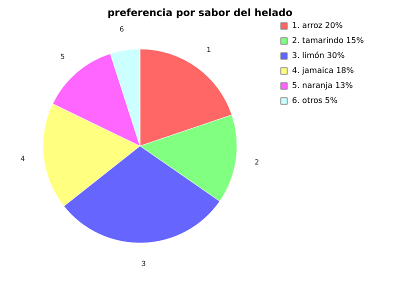 The height and width of the screenshot is (286, 405). Describe the element at coordinates (319, 55) in the screenshot. I see `legend-label: 3. limón 30%` at that location.